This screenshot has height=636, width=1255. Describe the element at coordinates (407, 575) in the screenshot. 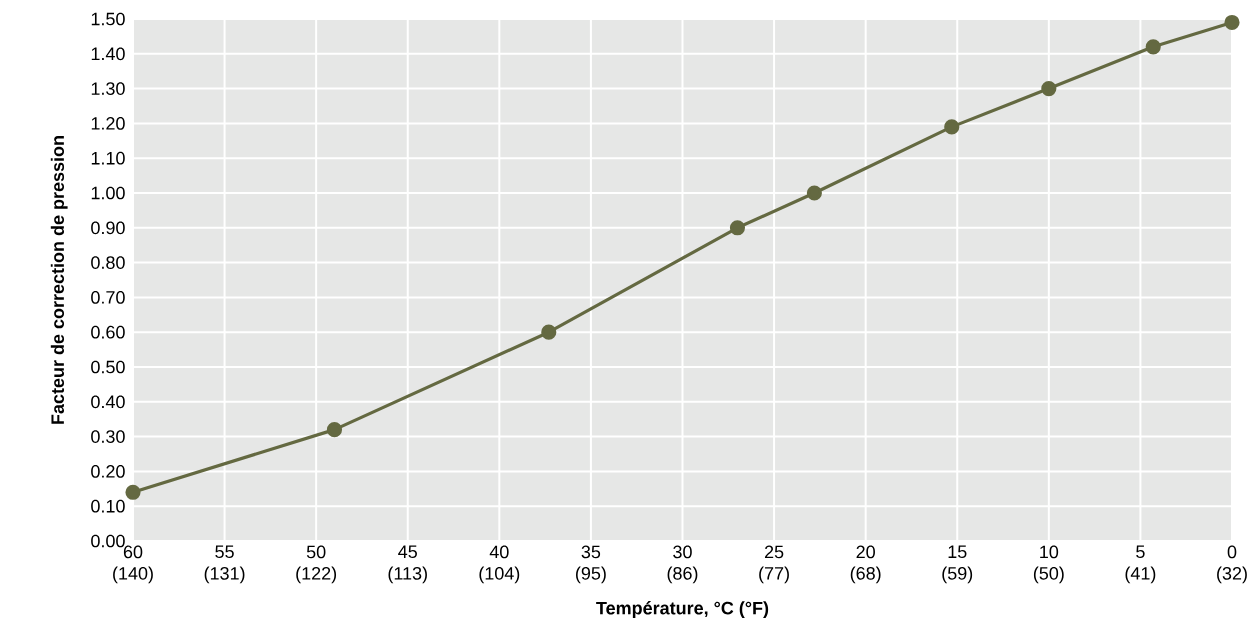

I see `x2-tick-label: (113)` at that location.